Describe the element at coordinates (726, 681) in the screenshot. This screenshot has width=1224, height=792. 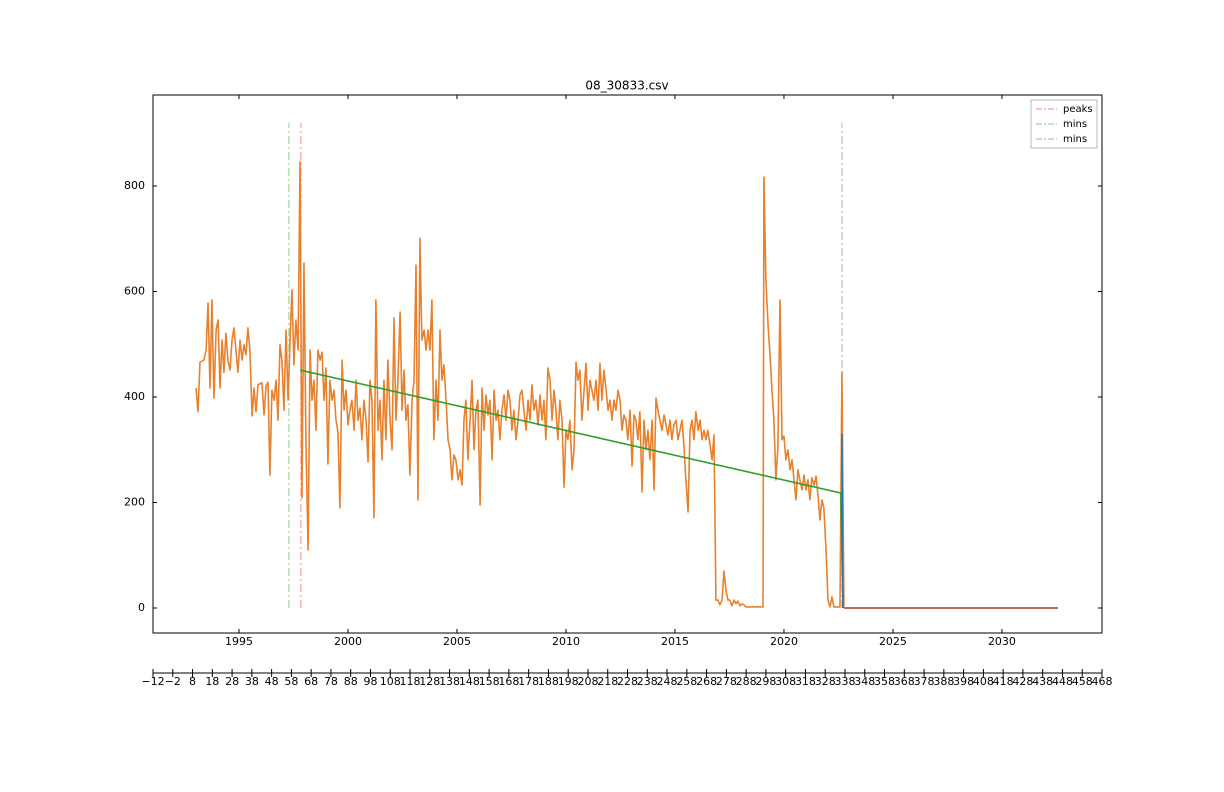
I see `x2-tick-label: 278` at that location.